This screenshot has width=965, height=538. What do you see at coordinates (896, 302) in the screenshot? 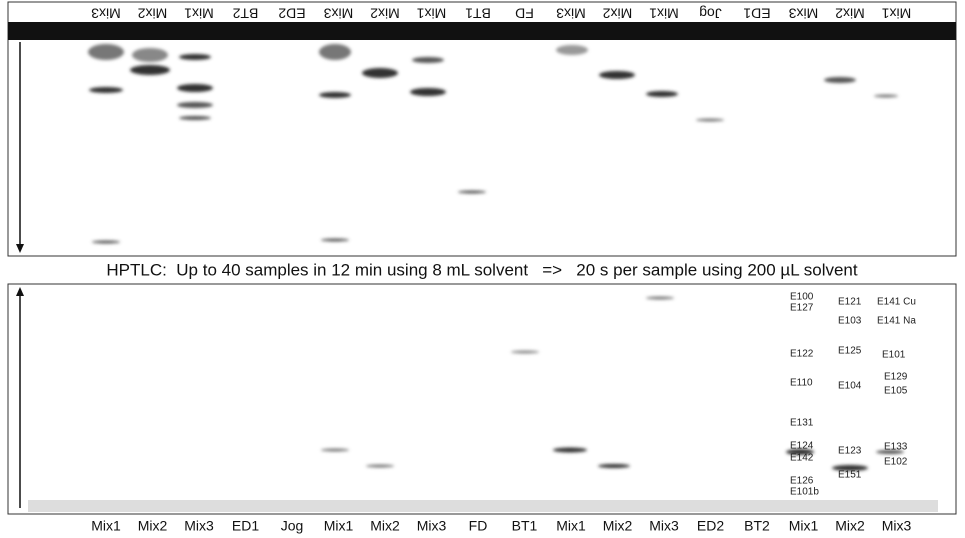
I see `standard-label: E141 Cu` at bounding box center [896, 302].